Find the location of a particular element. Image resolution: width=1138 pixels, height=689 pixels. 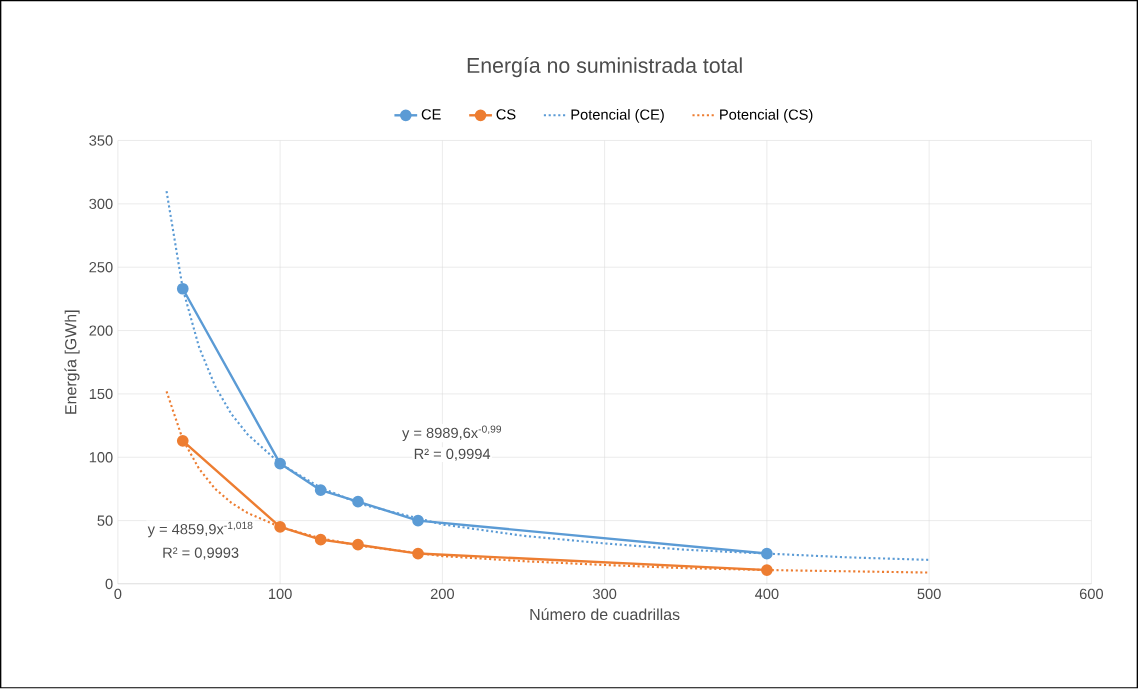

y-tick-label: 200 is located at coordinates (101, 330).